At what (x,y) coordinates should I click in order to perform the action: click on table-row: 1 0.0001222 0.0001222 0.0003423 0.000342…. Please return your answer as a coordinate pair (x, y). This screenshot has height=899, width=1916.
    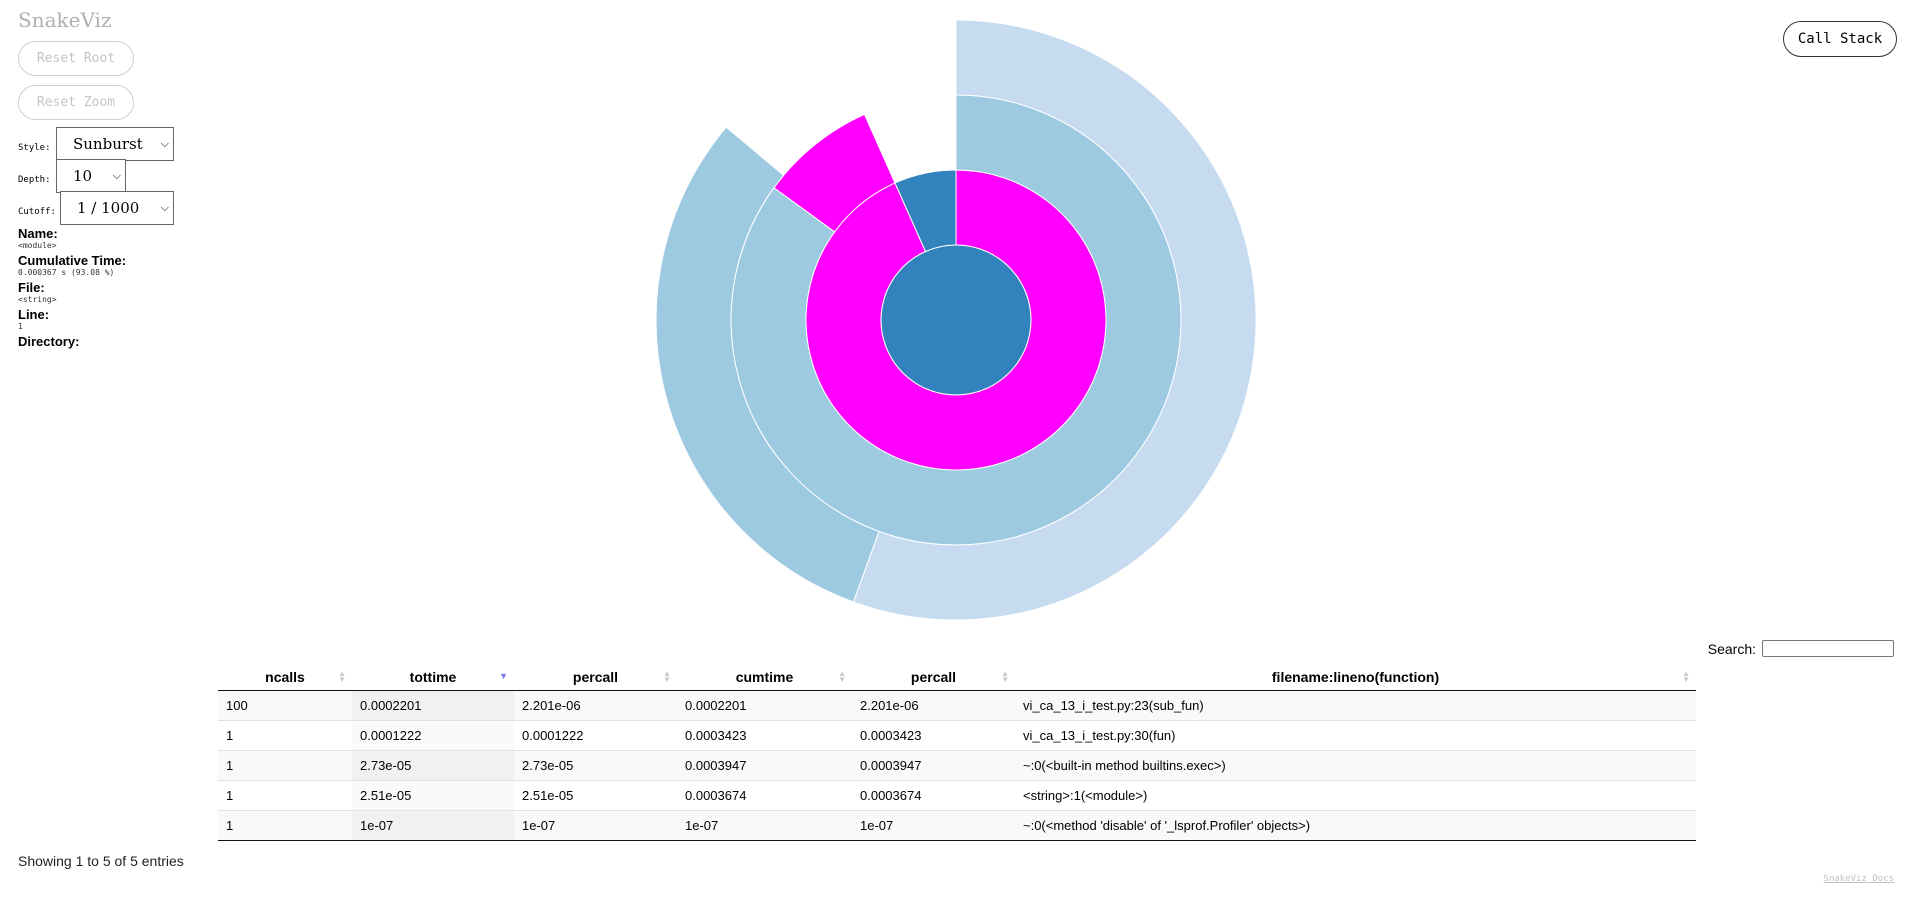
    Looking at the image, I should click on (957, 735).